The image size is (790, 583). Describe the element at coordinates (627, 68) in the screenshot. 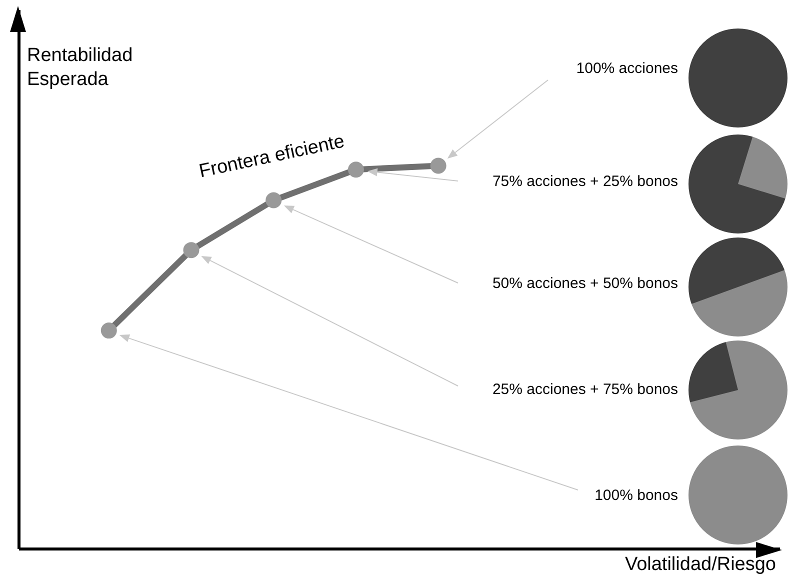

I see `text: 100% acciones` at that location.